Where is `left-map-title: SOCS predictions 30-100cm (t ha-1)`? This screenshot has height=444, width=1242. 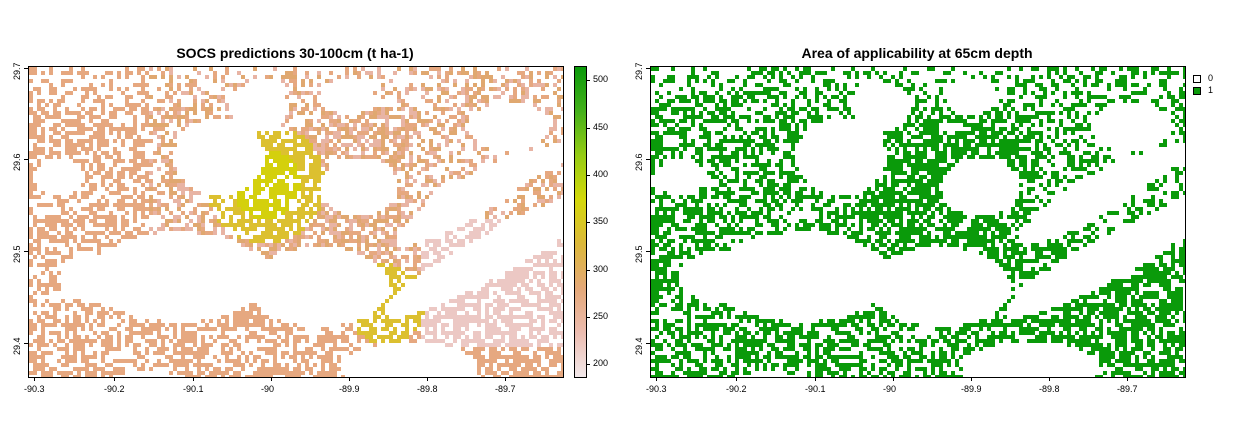
left-map-title: SOCS predictions 30-100cm (t ha-1) is located at coordinates (295, 53).